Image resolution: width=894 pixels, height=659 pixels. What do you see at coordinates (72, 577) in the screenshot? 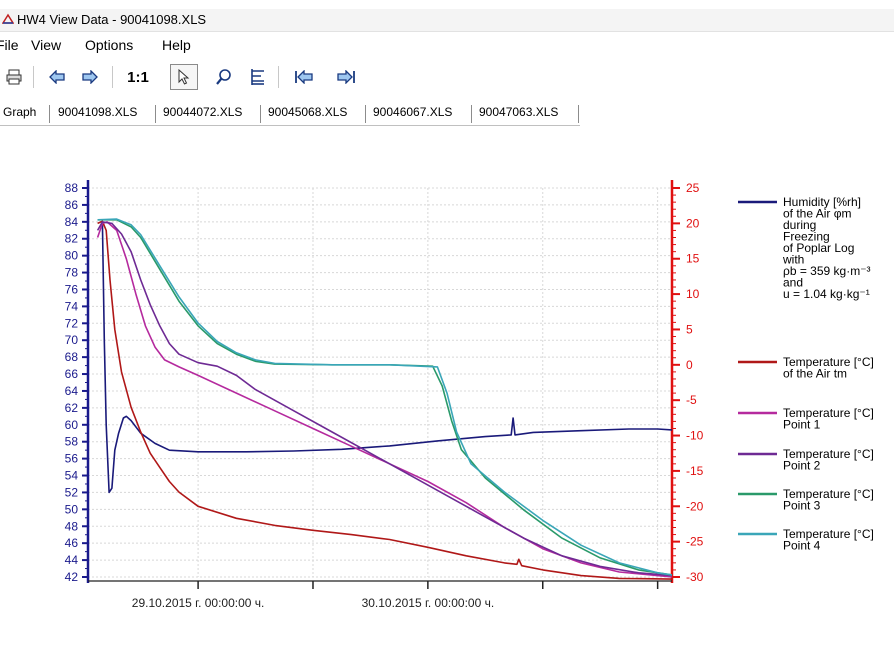
I see `left-tick-label: 42` at bounding box center [72, 577].